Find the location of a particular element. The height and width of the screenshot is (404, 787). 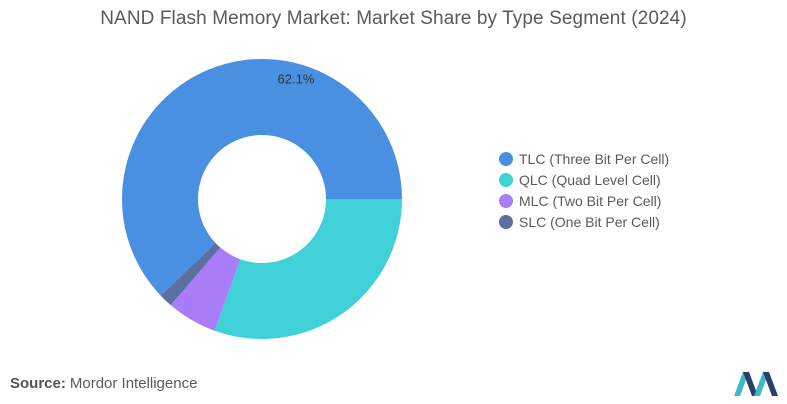

mordor-intelligence-logo-icon is located at coordinates (756, 384).